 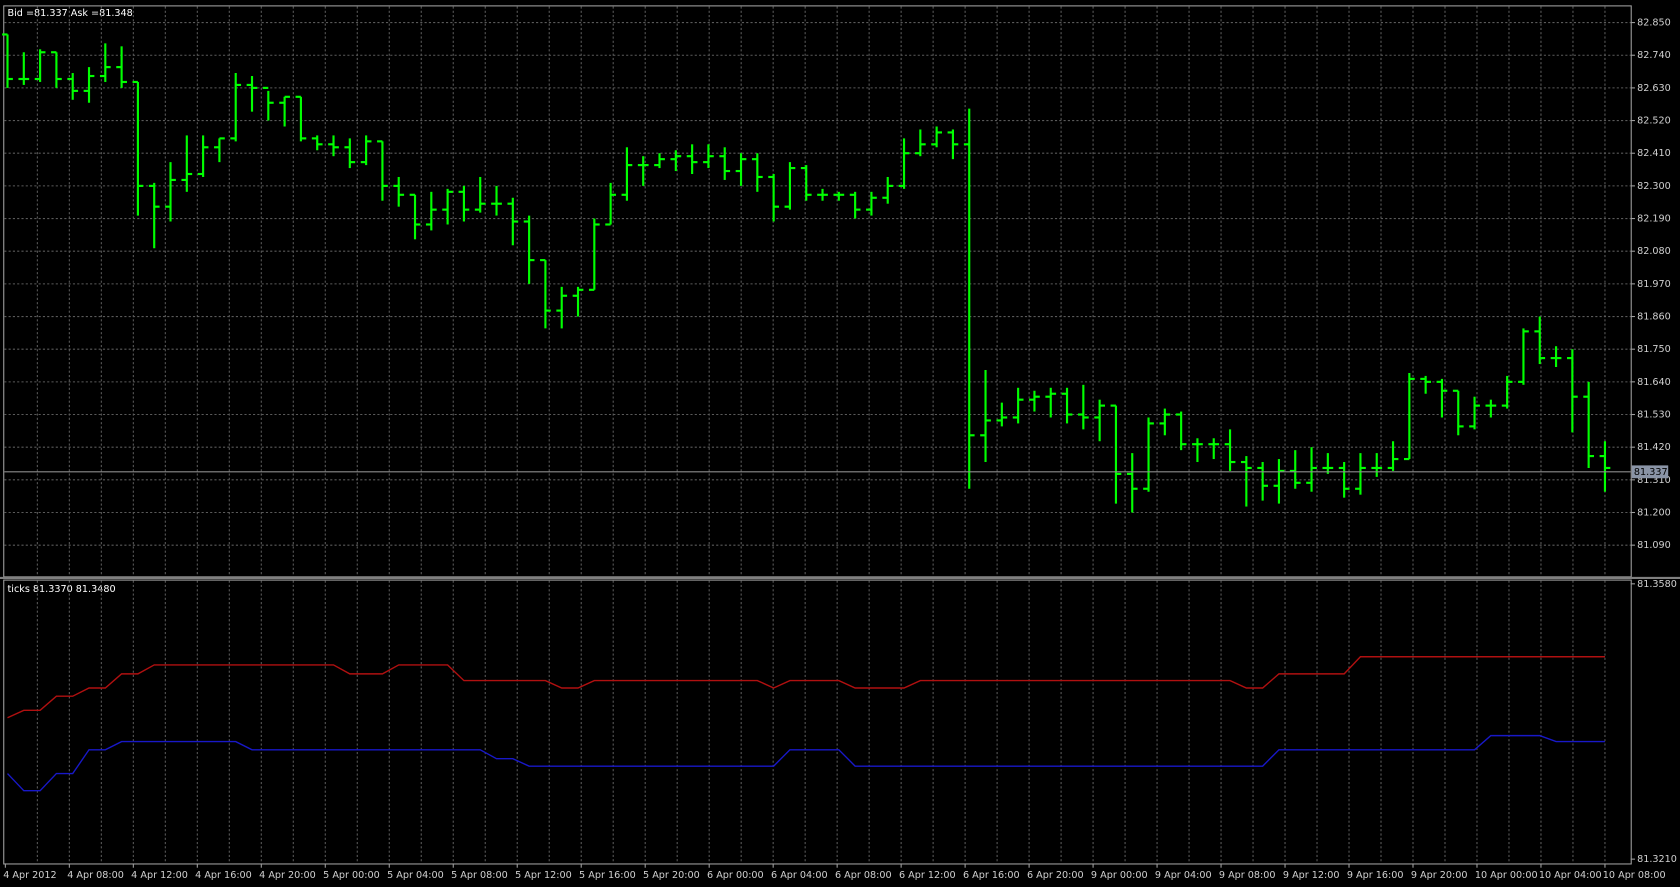 I want to click on x-tick-label: 6 Apr 16:00, so click(x=991, y=875).